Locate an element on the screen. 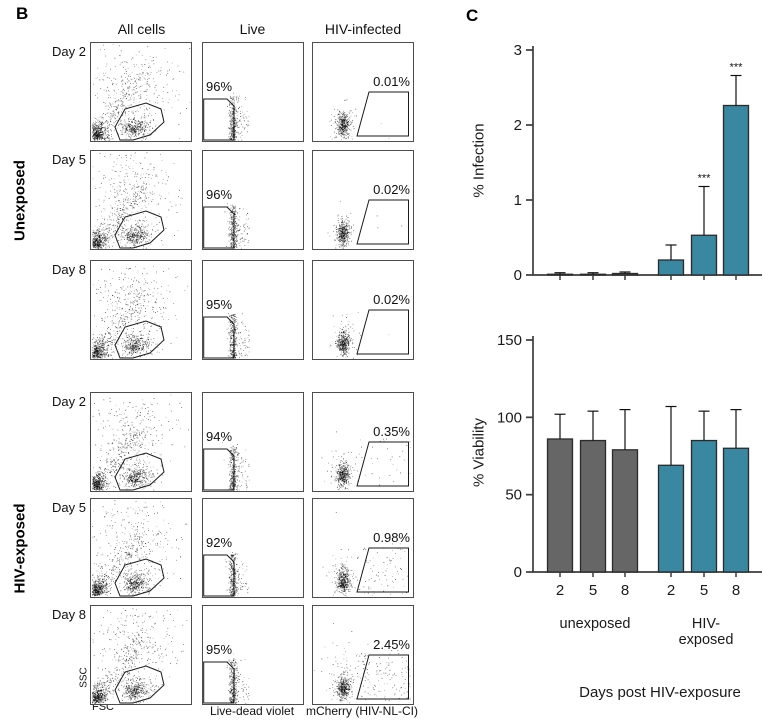 Image resolution: width=779 pixels, height=725 pixels. column-header-hiv-infected: HIV-infected is located at coordinates (363, 29).